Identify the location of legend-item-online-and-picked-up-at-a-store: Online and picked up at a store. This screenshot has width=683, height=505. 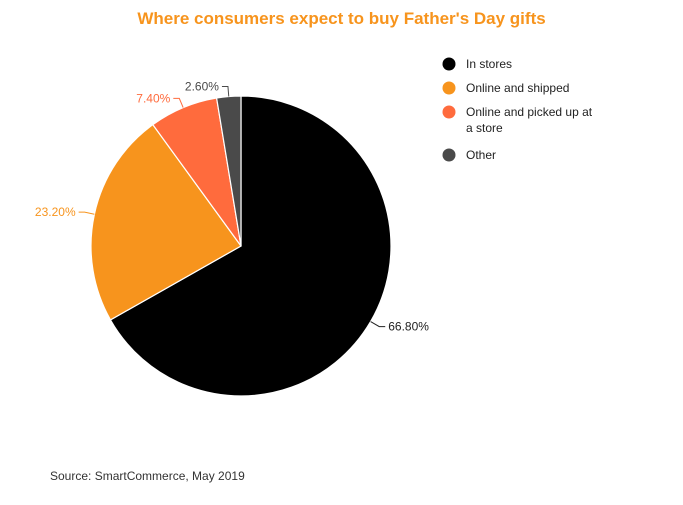
(517, 120).